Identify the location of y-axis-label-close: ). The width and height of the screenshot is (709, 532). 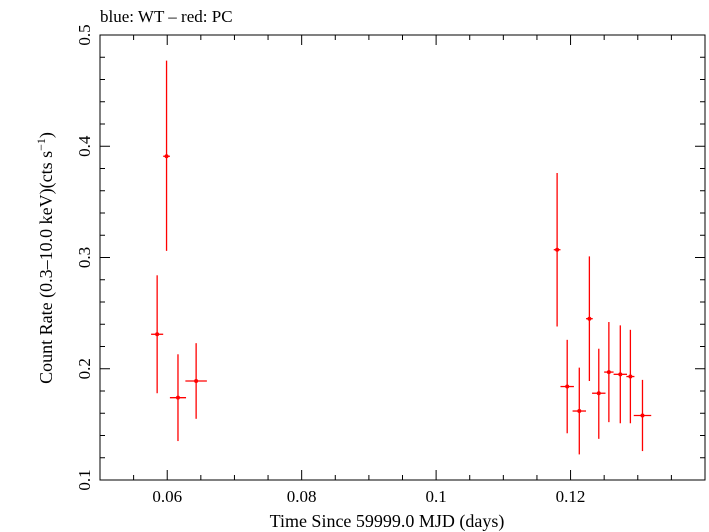
(46, 135).